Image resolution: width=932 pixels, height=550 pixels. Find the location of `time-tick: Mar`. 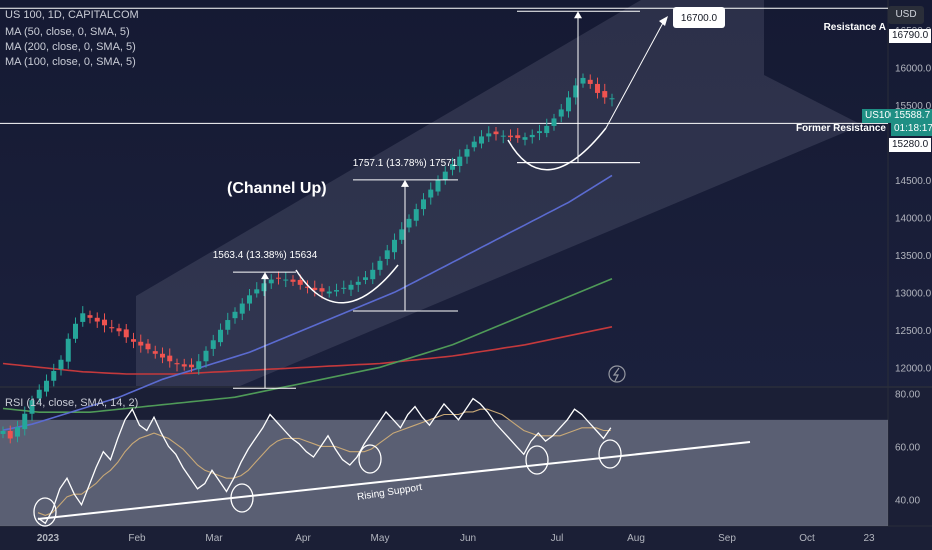

time-tick: Mar is located at coordinates (214, 538).